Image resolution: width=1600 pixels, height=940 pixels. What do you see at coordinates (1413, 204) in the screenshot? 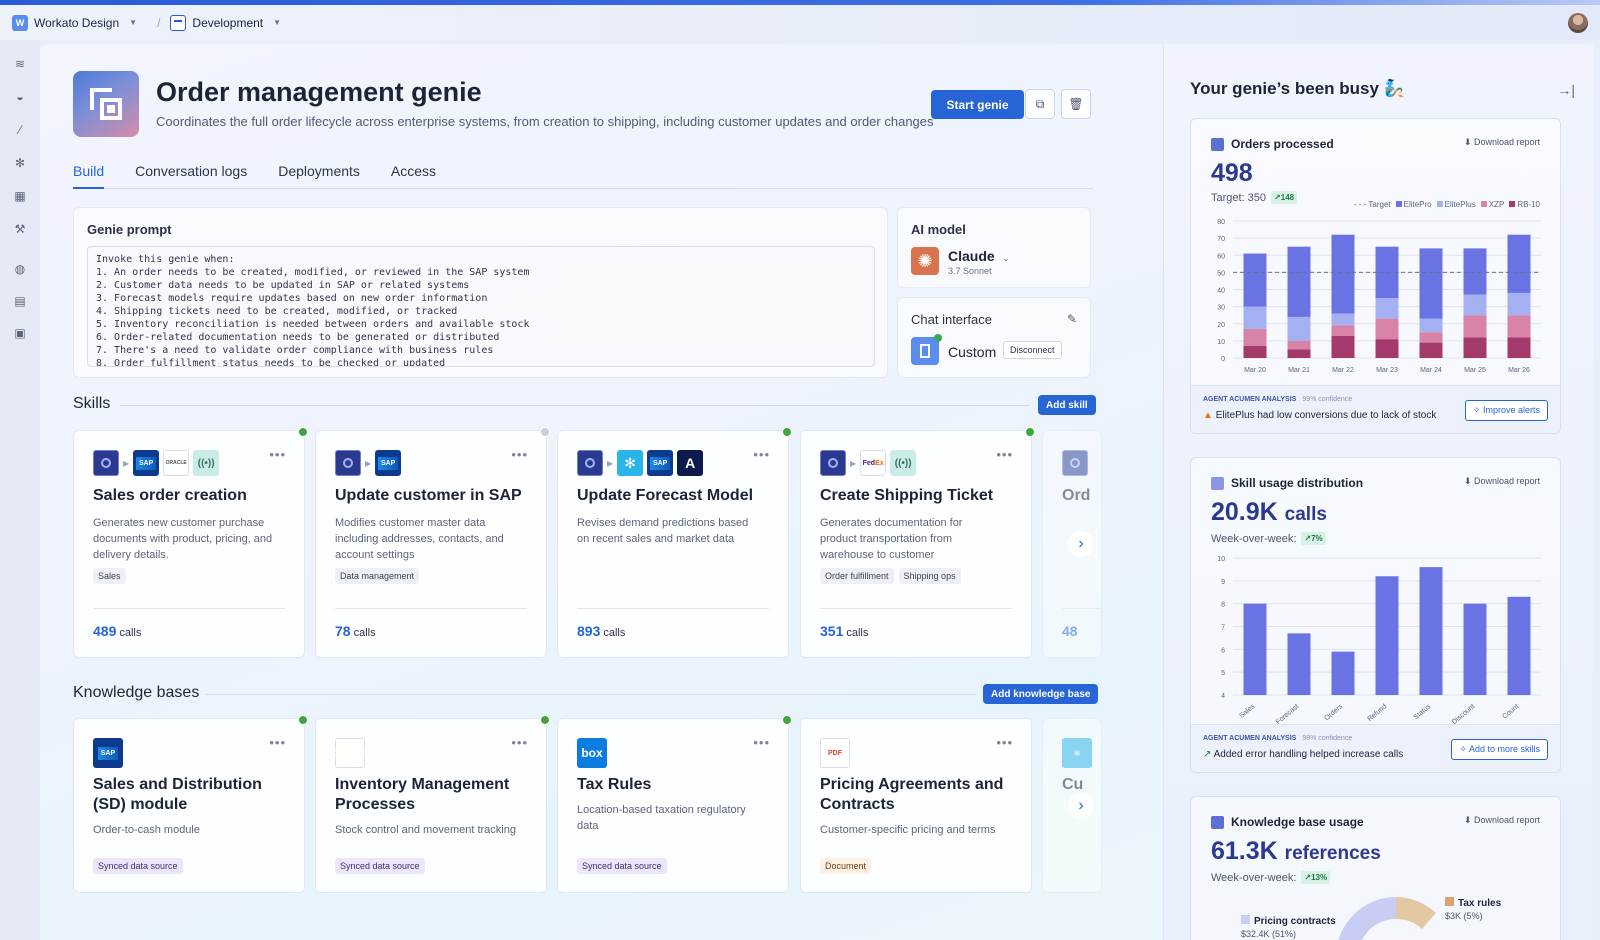
I see `legend-elitepro: ElitePro` at bounding box center [1413, 204].